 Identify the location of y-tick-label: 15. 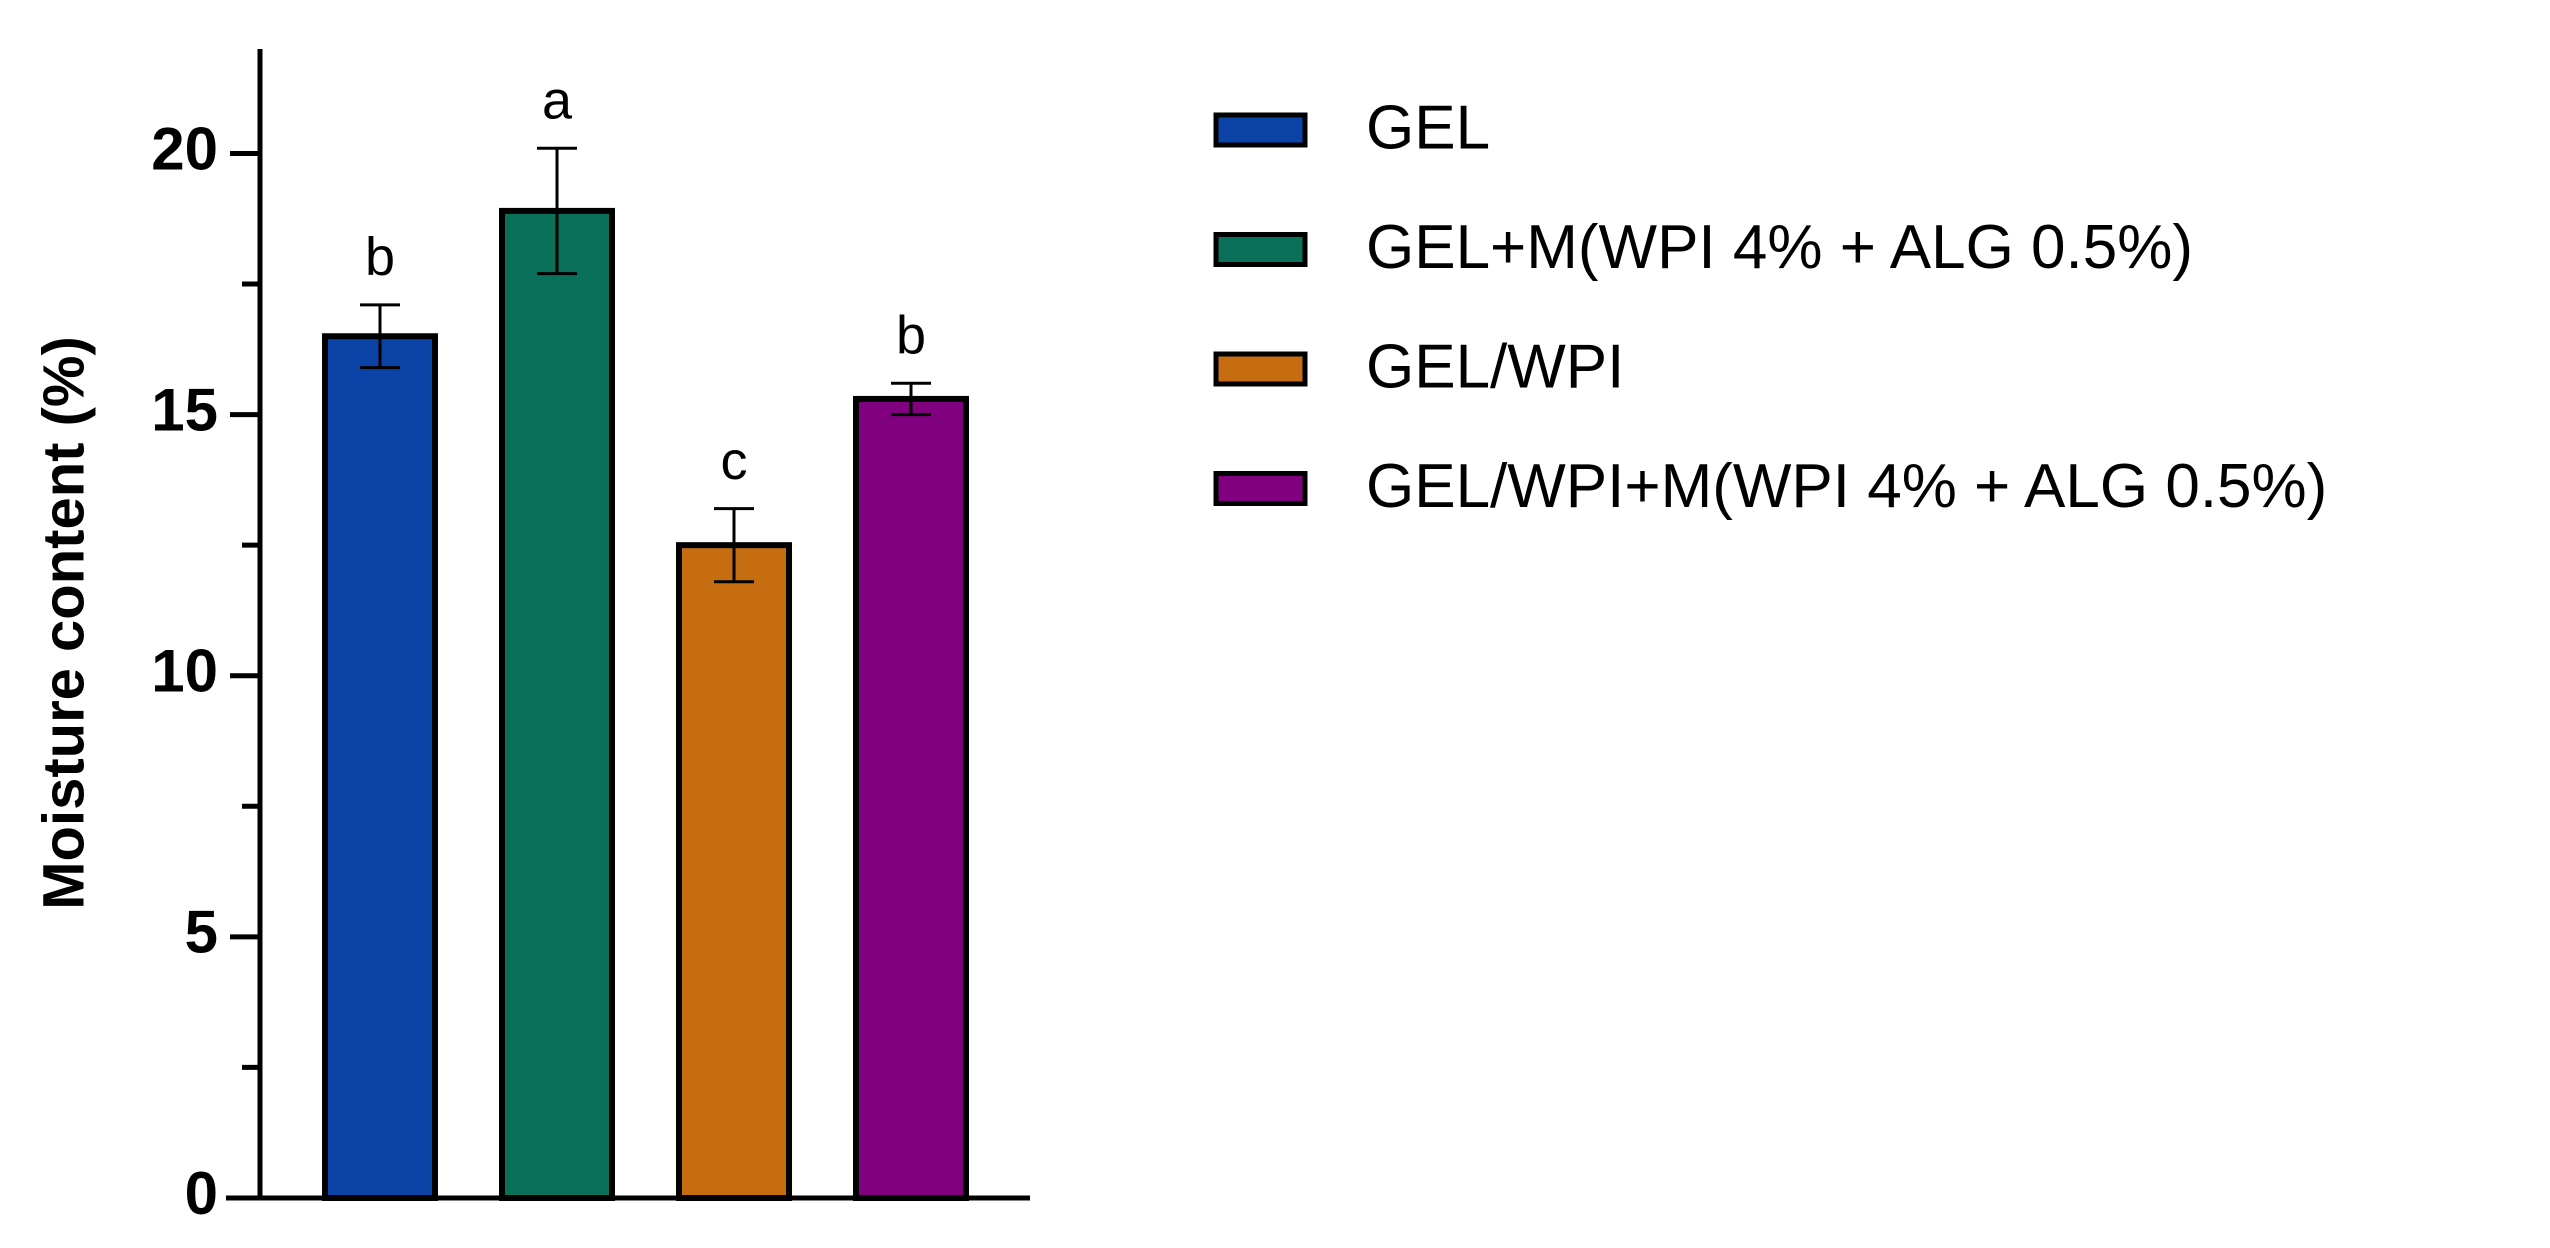
(184, 409).